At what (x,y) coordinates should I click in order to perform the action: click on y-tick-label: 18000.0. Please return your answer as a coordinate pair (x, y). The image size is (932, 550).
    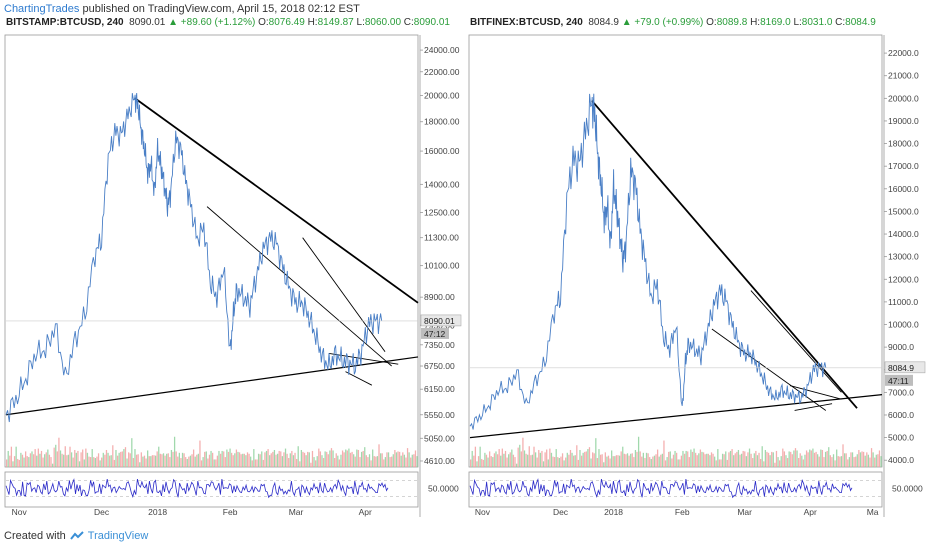
    Looking at the image, I should click on (903, 144).